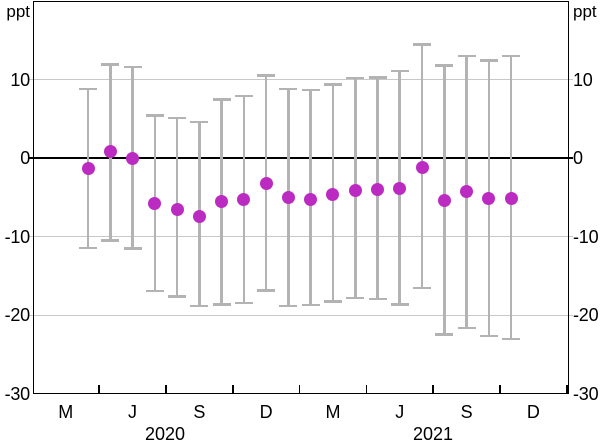 The height and width of the screenshot is (448, 602). I want to click on y-tick-label-left: -20, so click(17, 315).